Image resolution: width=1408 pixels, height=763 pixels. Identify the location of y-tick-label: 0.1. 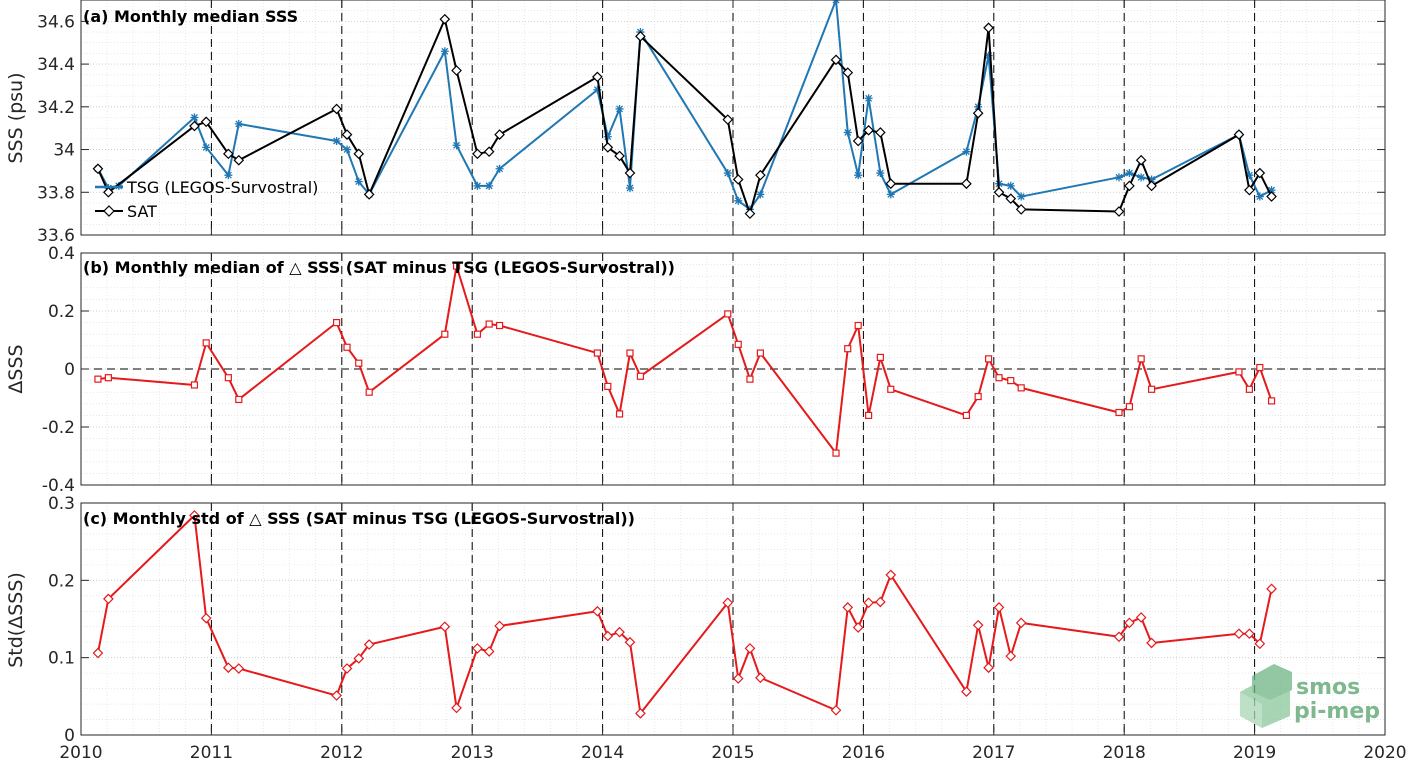
(61, 659).